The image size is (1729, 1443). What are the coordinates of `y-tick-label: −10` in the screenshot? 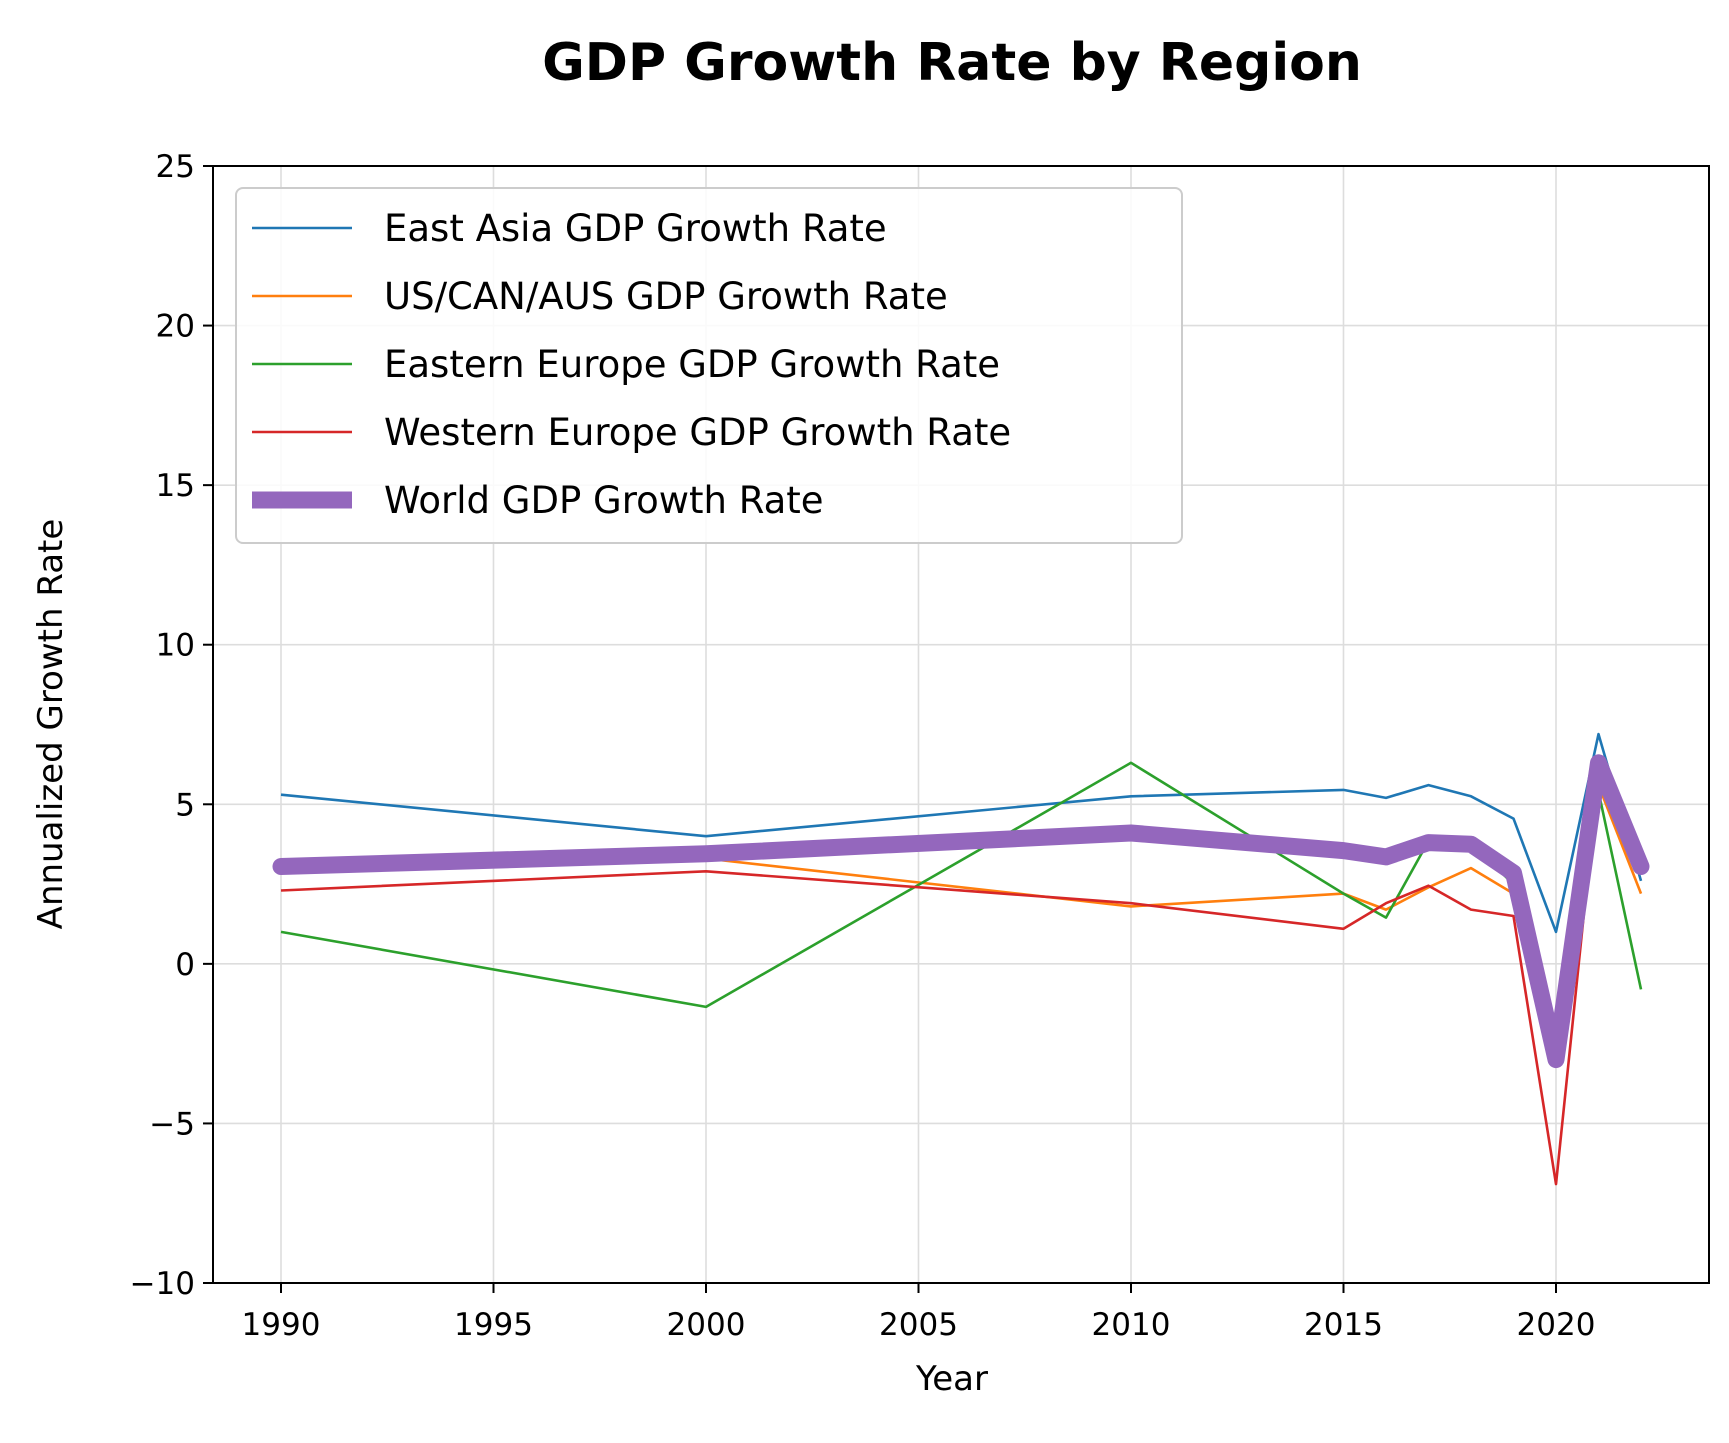 It's located at (162, 1284).